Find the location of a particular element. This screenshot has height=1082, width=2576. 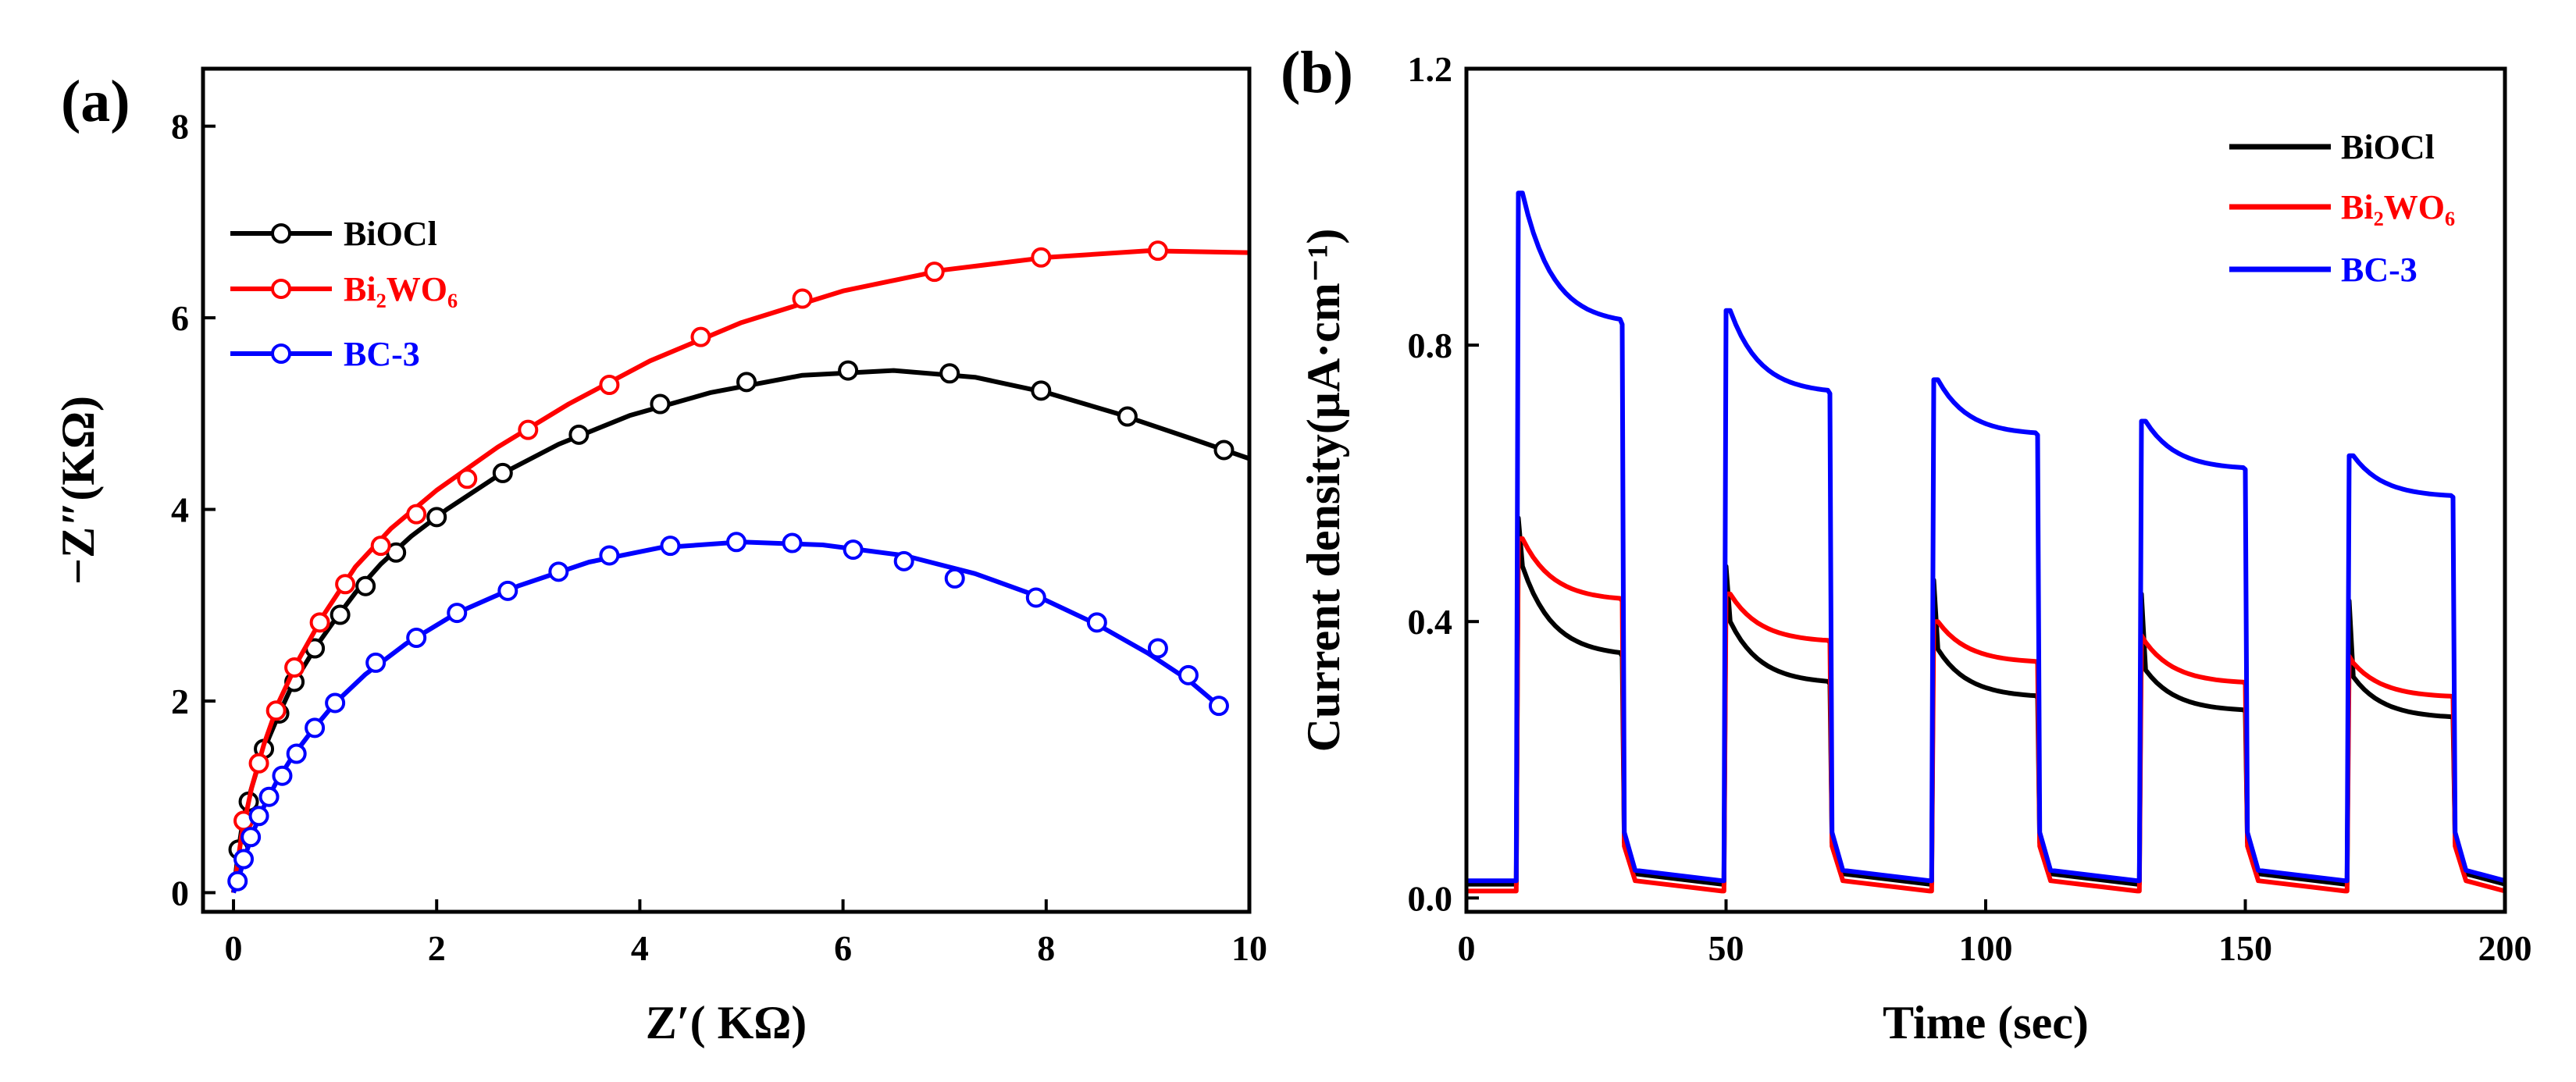

panel-a-legend: BiOCl Bi₂WO₆ BC-3 is located at coordinates (344, 294).